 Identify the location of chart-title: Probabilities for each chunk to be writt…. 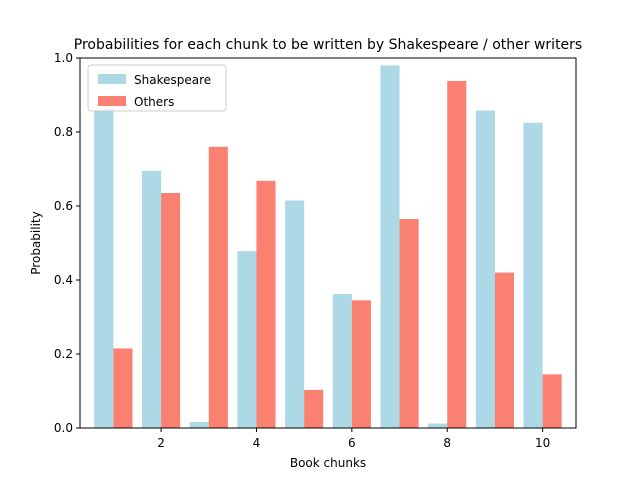
(328, 45).